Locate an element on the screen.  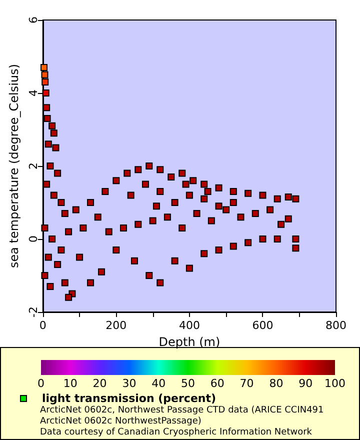
color-bar-label: 10 is located at coordinates (70, 383).